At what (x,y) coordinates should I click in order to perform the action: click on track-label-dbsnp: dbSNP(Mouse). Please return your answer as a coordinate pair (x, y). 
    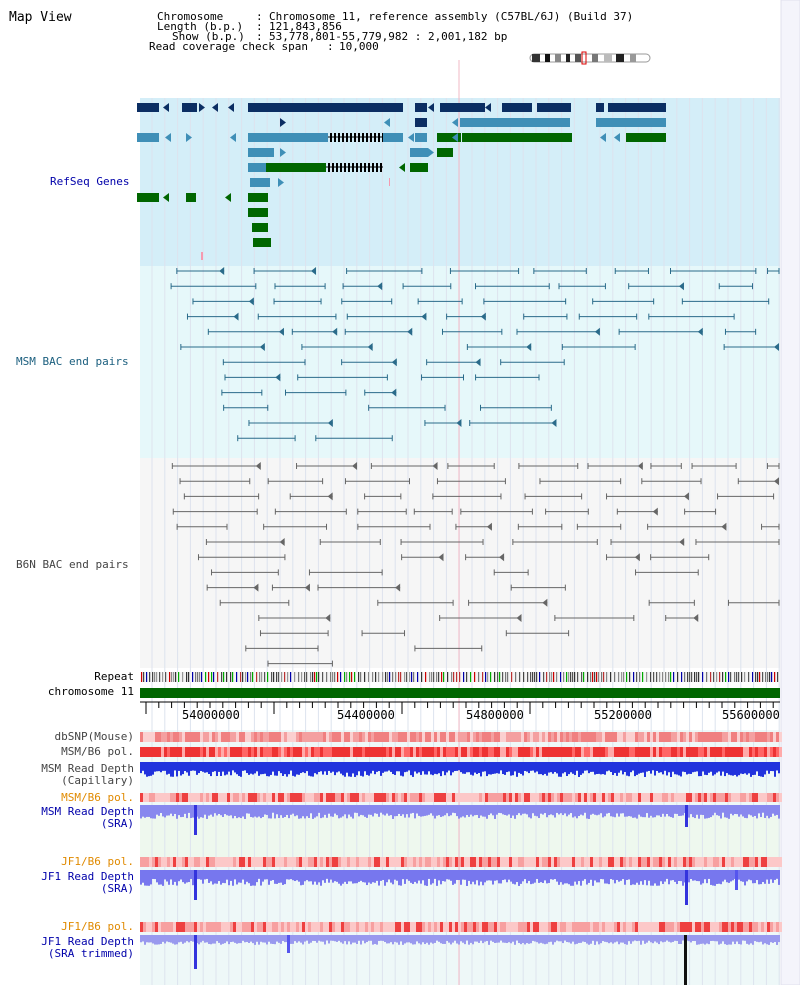
    Looking at the image, I should click on (94, 736).